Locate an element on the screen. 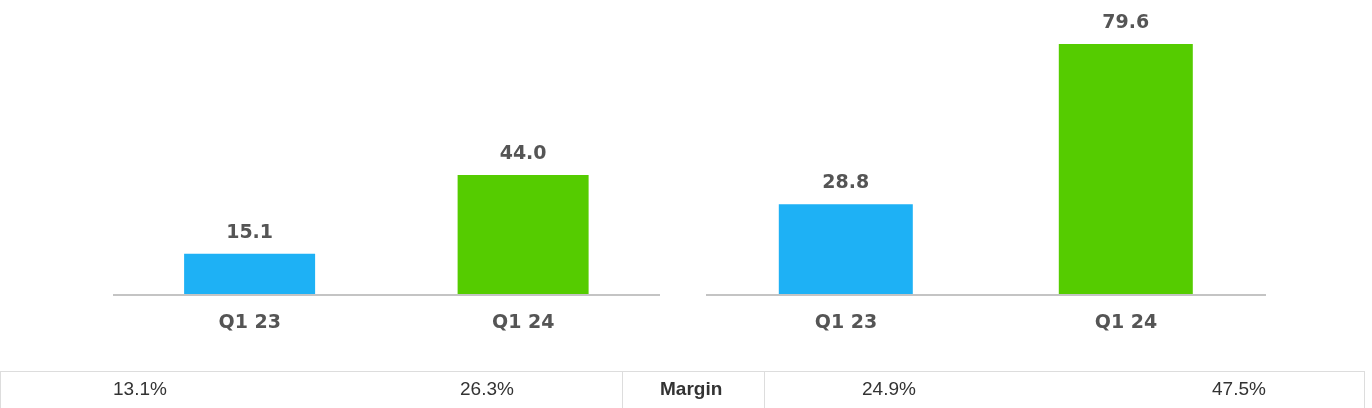 The image size is (1372, 408). data-label: 79.6 is located at coordinates (1126, 21).